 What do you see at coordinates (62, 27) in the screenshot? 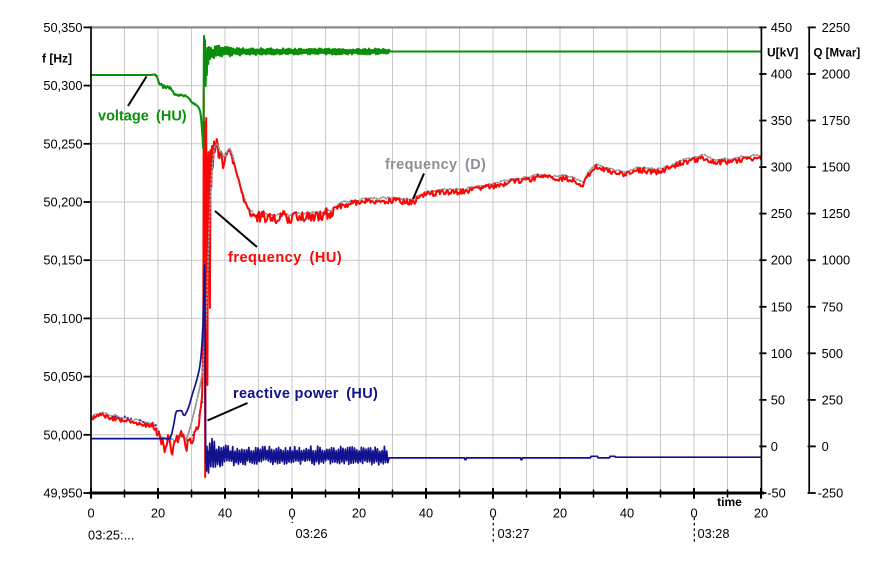
I see `svg-text: 50,350` at bounding box center [62, 27].